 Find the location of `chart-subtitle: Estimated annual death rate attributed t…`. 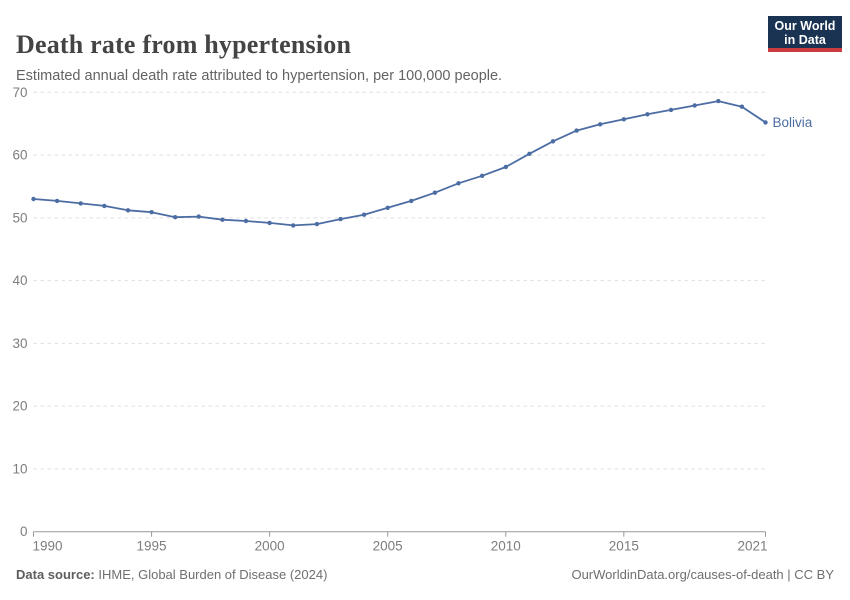

chart-subtitle: Estimated annual death rate attributed t… is located at coordinates (259, 75).